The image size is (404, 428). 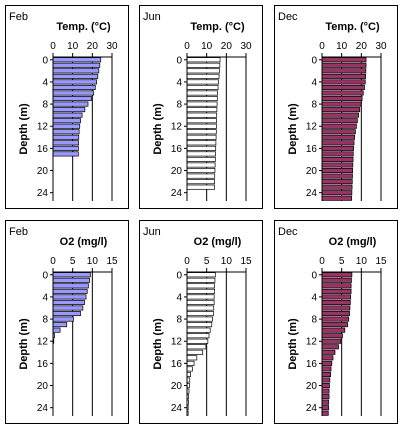 I want to click on chart-panel-6: Dec O2 (mg/l) 0 5 10 15 0 4 8 12 16 20 24 Depth (m), so click(x=336, y=322).